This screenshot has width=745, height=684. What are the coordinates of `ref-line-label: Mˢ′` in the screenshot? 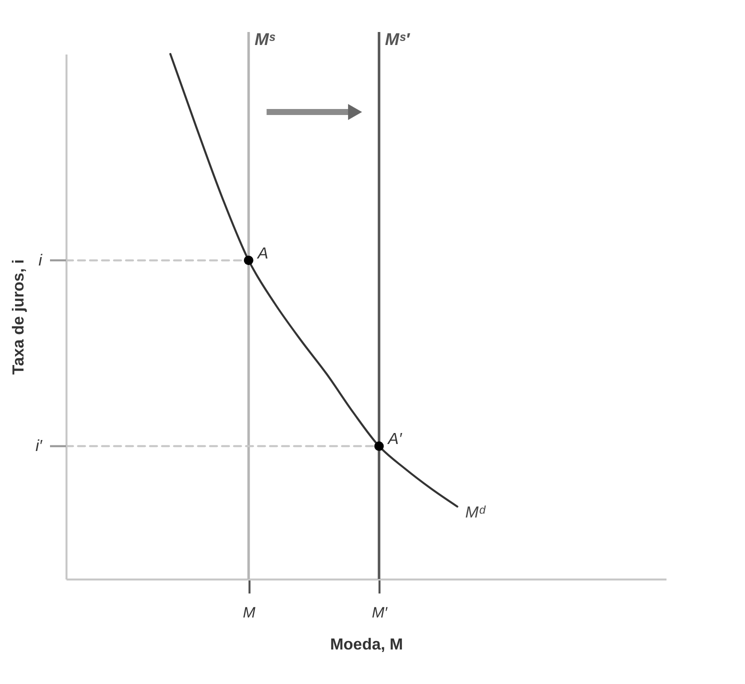 It's located at (398, 39).